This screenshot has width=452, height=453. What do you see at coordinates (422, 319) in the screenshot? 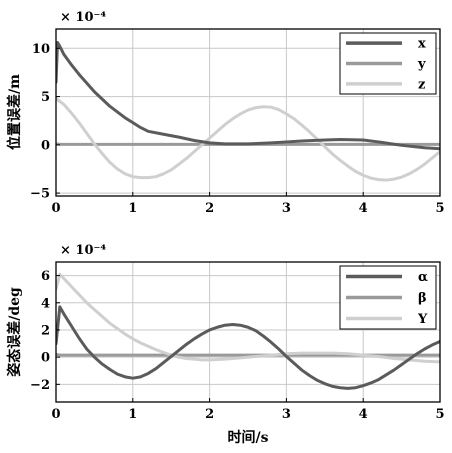
I see `legend-label: Y` at bounding box center [422, 319].